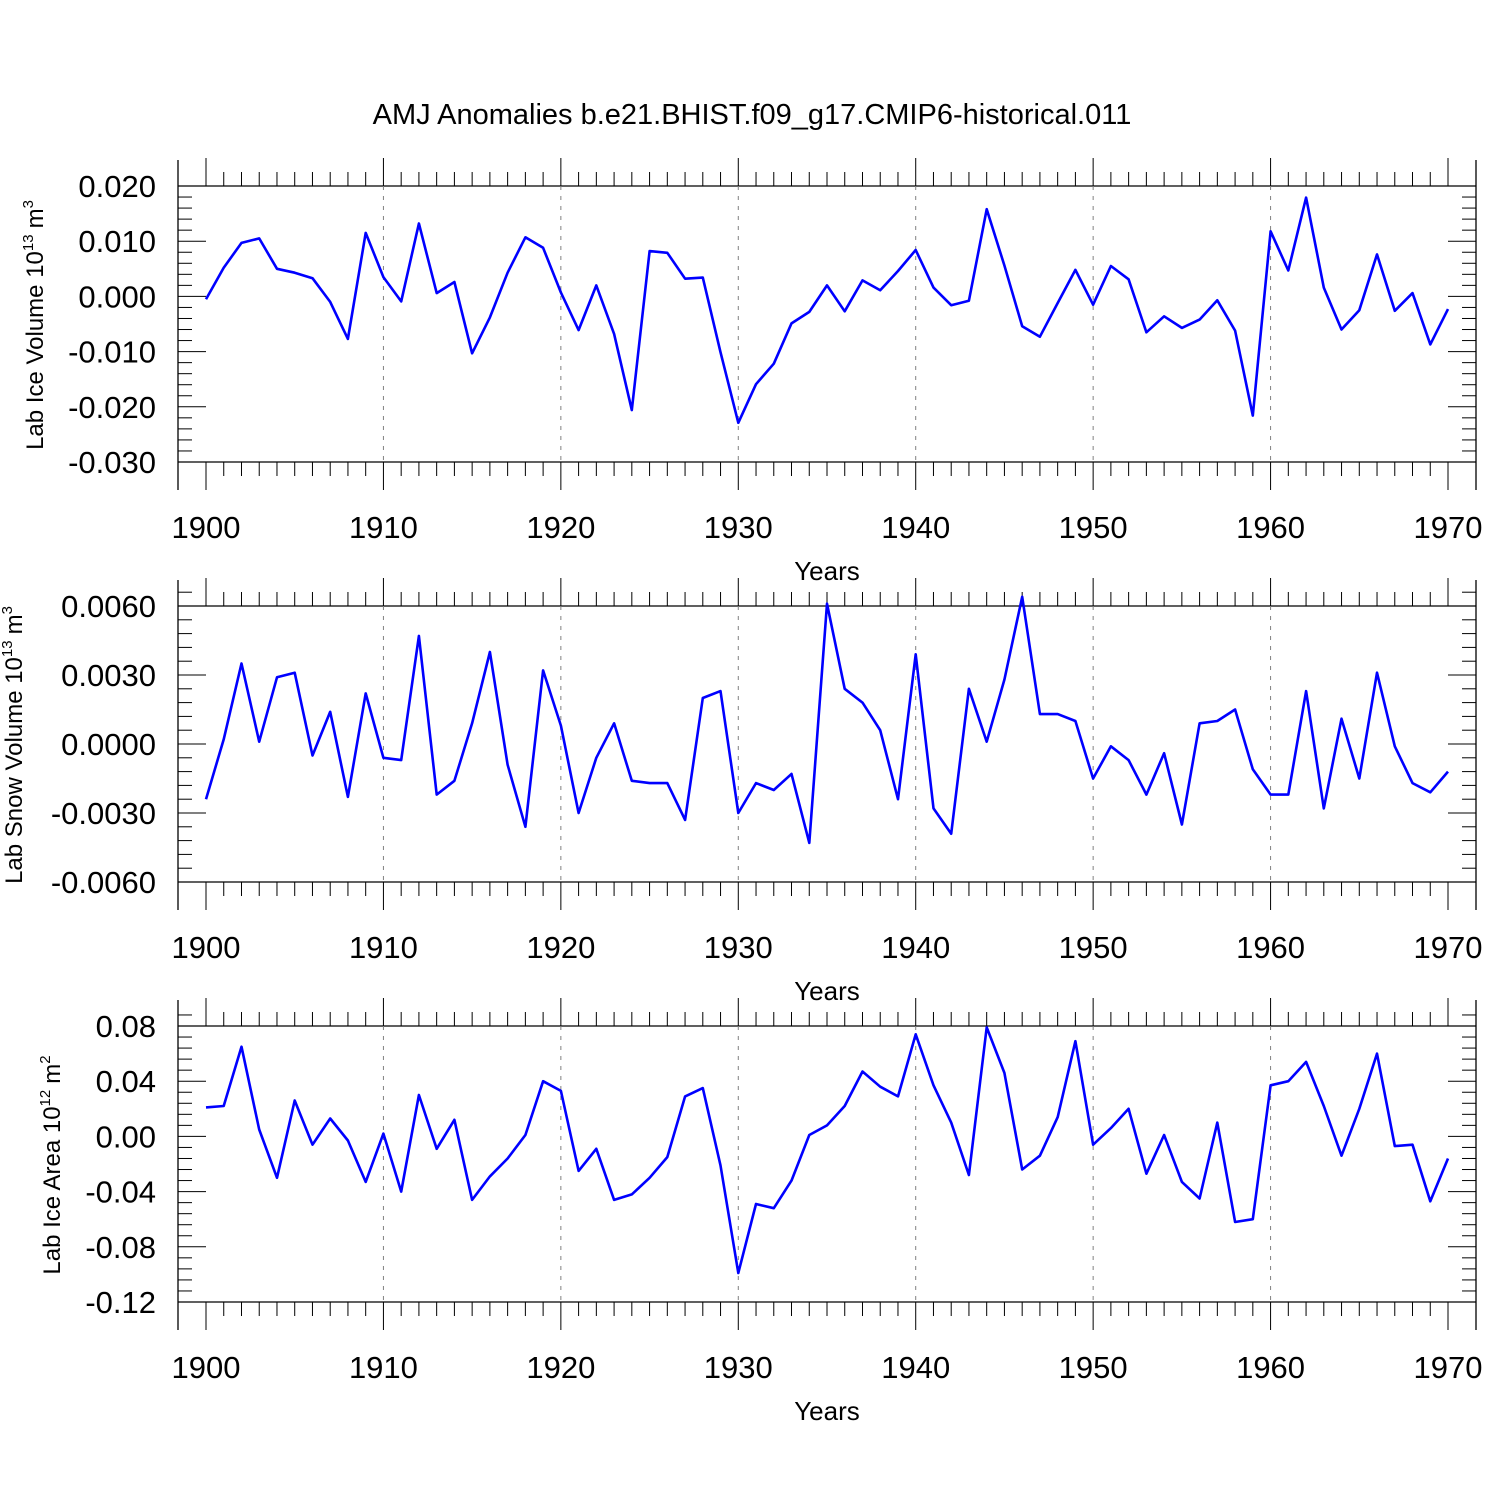 The width and height of the screenshot is (1500, 1500). What do you see at coordinates (108, 744) in the screenshot?
I see `y-tick-label: 0.0000` at bounding box center [108, 744].